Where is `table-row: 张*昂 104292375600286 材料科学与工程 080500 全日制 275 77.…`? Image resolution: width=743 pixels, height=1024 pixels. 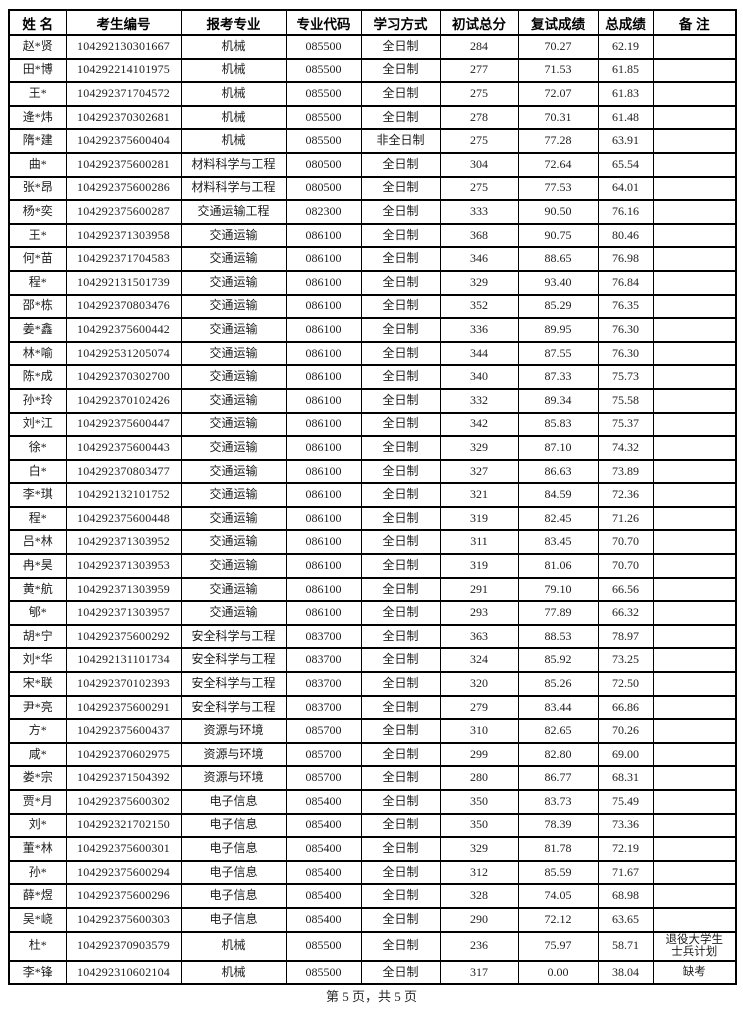
table-row: 张*昂 104292375600286 材料科学与工程 080500 全日制 275 77.… is located at coordinates (372, 188).